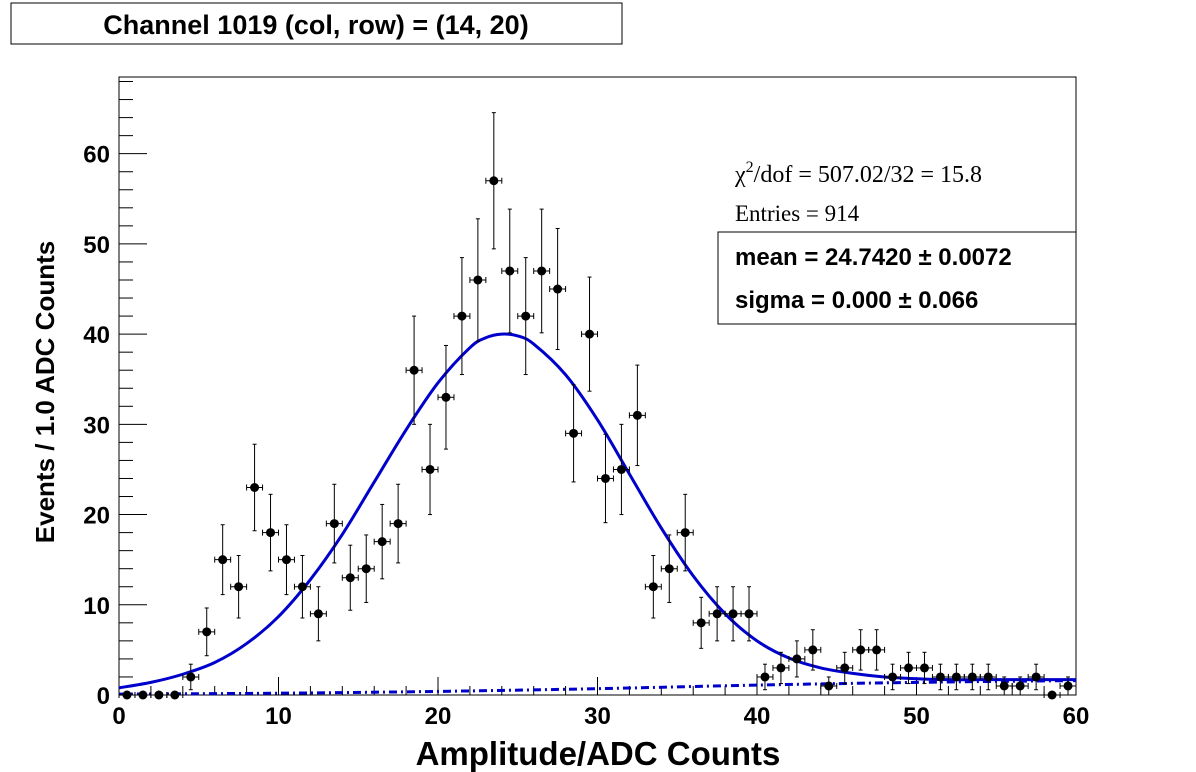  What do you see at coordinates (868, 175) in the screenshot?
I see `chi2-value: /dof = 507.02/32 = 15.8` at bounding box center [868, 175].